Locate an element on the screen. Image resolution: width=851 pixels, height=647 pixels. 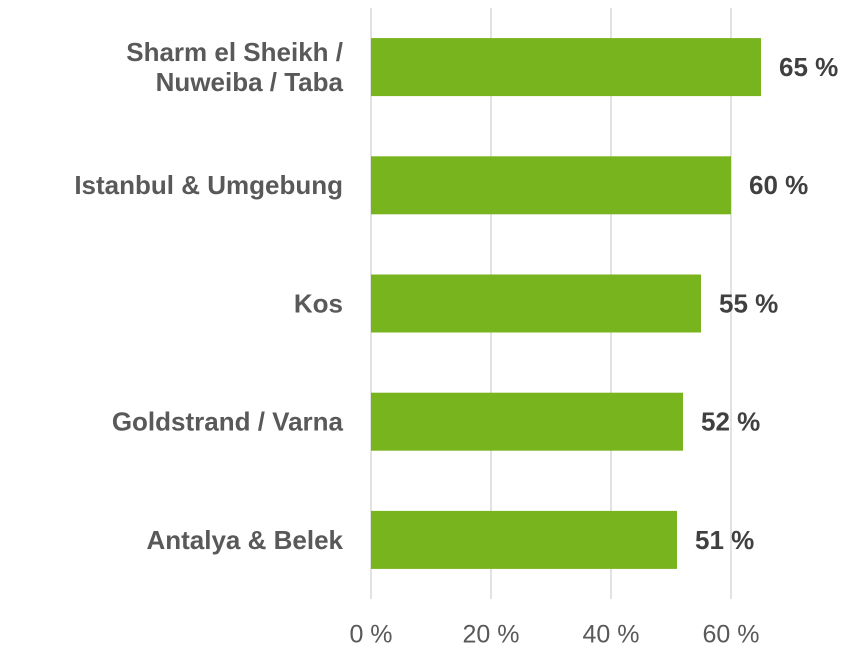
y-tick-label: Kos is located at coordinates (318, 303).